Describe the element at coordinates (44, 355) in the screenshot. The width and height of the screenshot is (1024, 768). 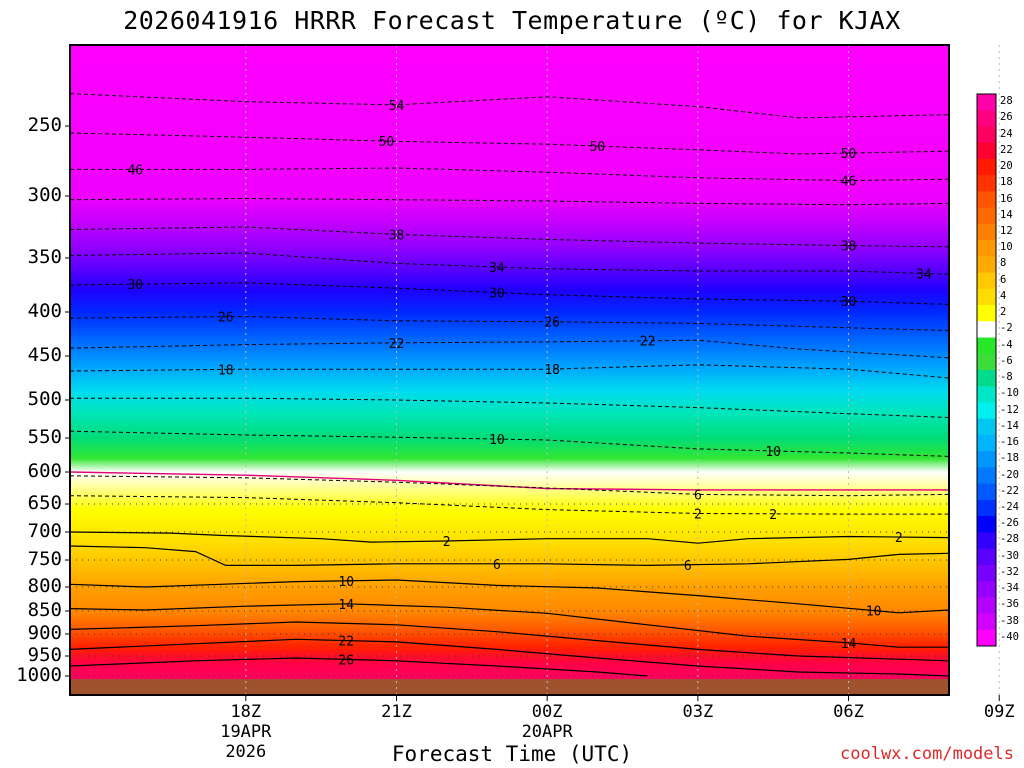
I see `y-tick-label: 450` at that location.